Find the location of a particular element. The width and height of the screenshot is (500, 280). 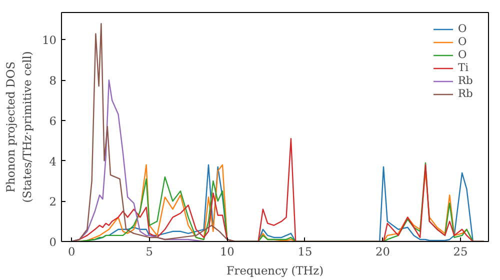

y-tick-label: 4 is located at coordinates (53, 161).